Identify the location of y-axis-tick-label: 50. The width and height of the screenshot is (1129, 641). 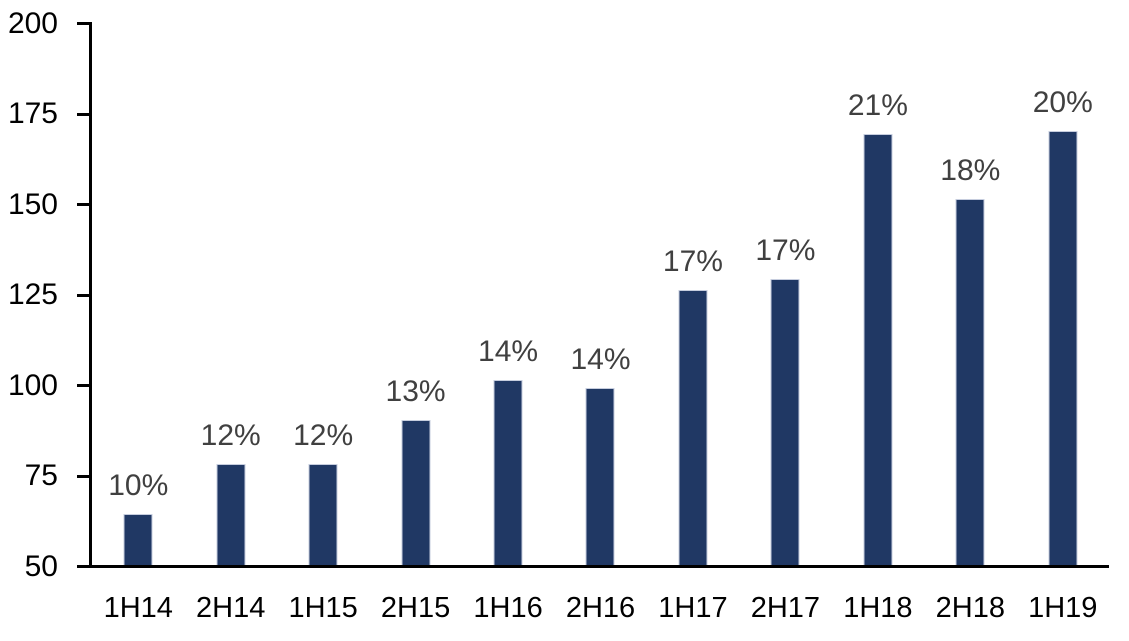
(41, 566).